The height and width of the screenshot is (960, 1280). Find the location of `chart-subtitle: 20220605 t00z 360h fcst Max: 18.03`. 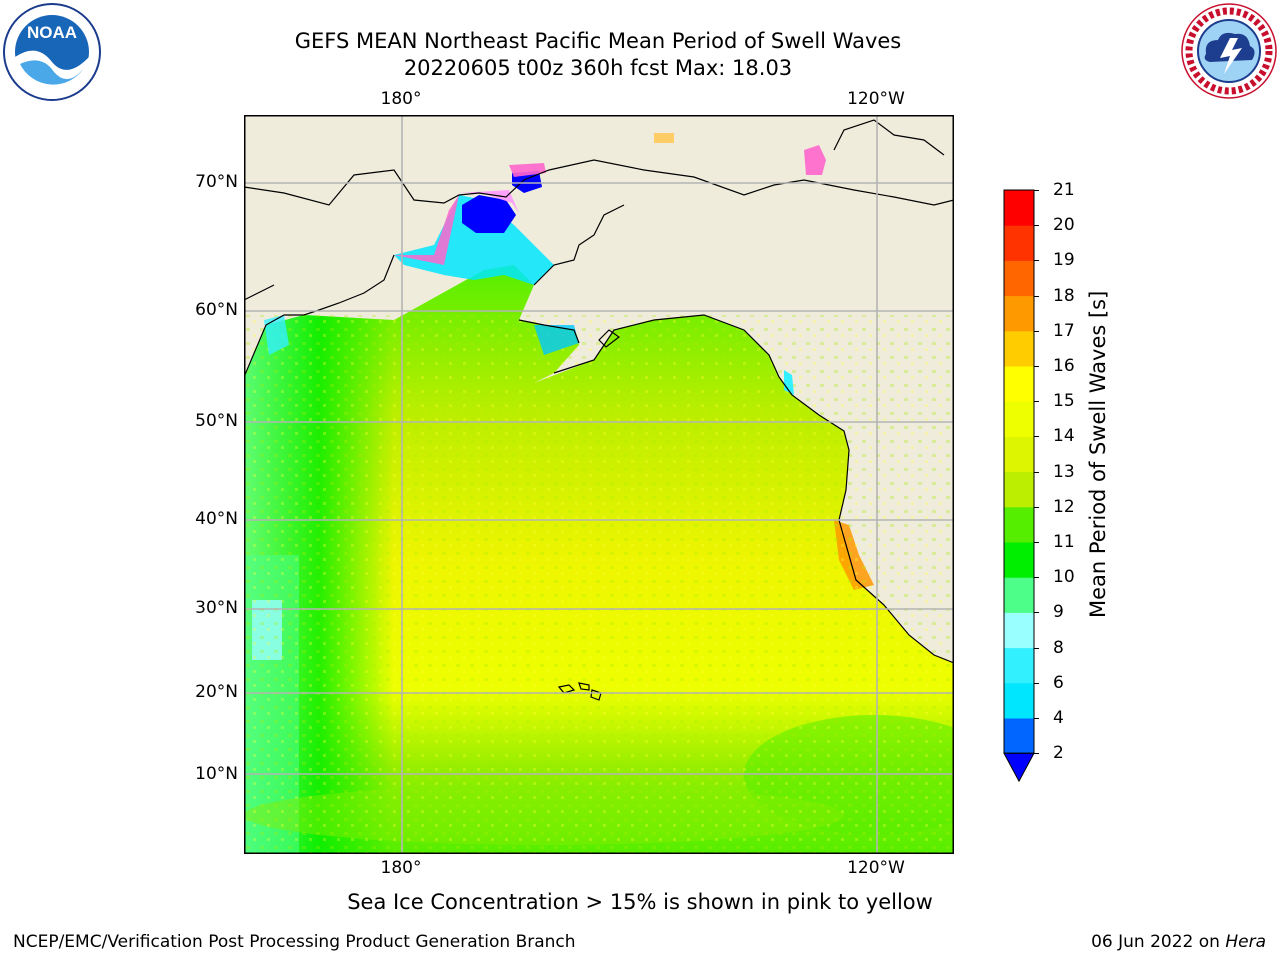

chart-subtitle: 20220605 t00z 360h fcst Max: 18.03 is located at coordinates (598, 68).